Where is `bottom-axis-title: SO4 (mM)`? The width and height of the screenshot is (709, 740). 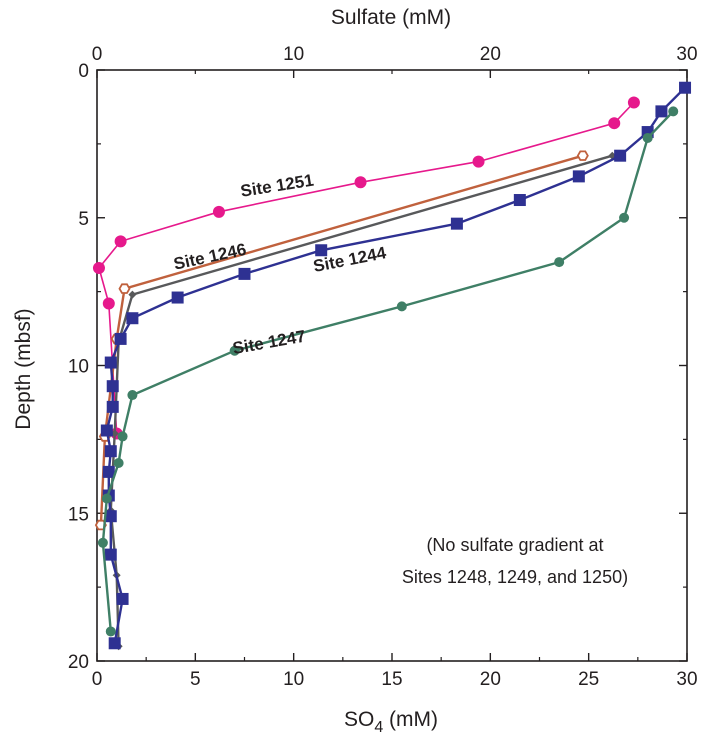 bottom-axis-title: SO4 (mM) is located at coordinates (391, 722).